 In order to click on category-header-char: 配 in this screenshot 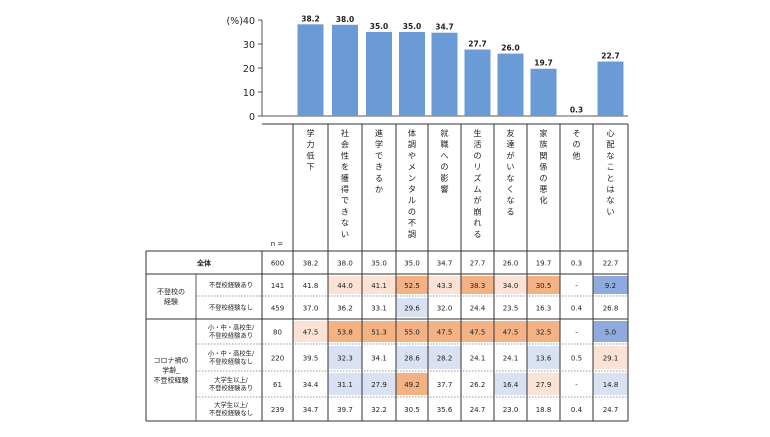, I will do `click(610, 144)`.